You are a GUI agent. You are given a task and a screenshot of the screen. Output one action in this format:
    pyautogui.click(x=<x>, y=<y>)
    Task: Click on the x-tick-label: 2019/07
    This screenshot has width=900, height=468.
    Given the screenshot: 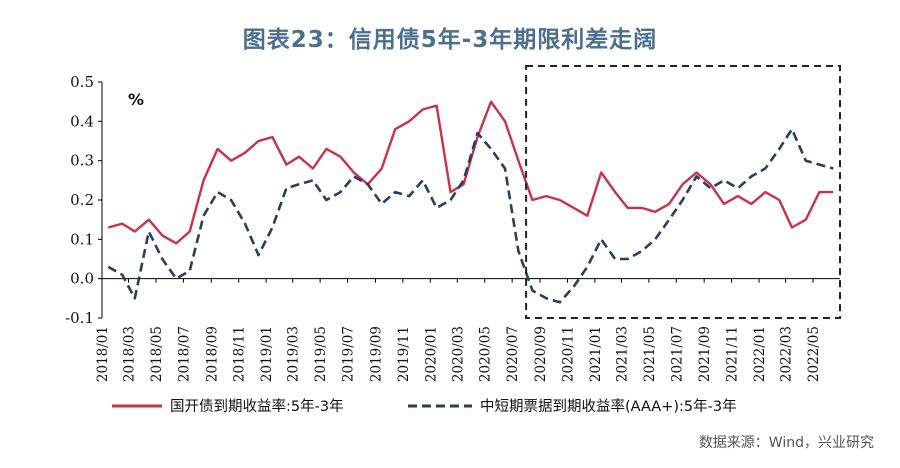 What is the action you would take?
    pyautogui.click(x=349, y=354)
    